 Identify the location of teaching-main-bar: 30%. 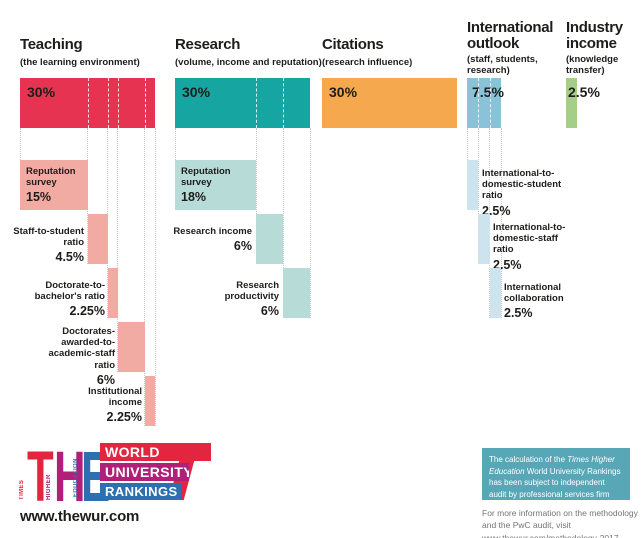
(87, 103).